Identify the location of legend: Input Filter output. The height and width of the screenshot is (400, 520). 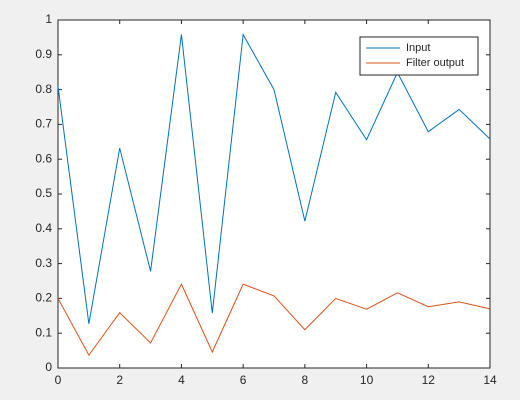
(419, 56).